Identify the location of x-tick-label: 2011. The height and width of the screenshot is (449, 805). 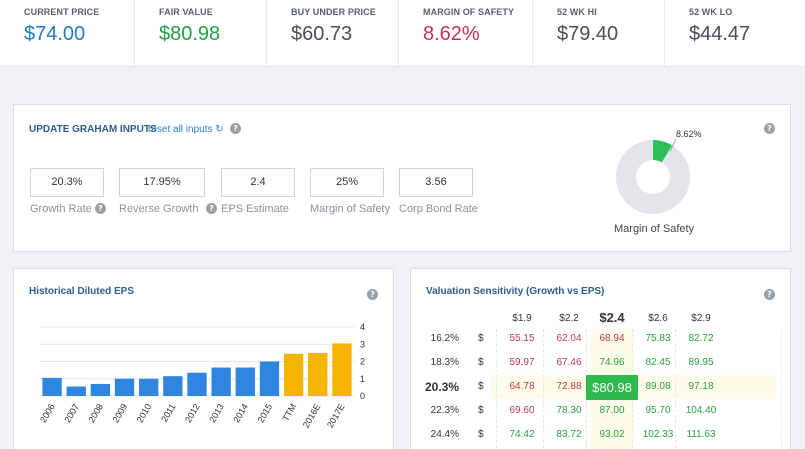
(168, 413).